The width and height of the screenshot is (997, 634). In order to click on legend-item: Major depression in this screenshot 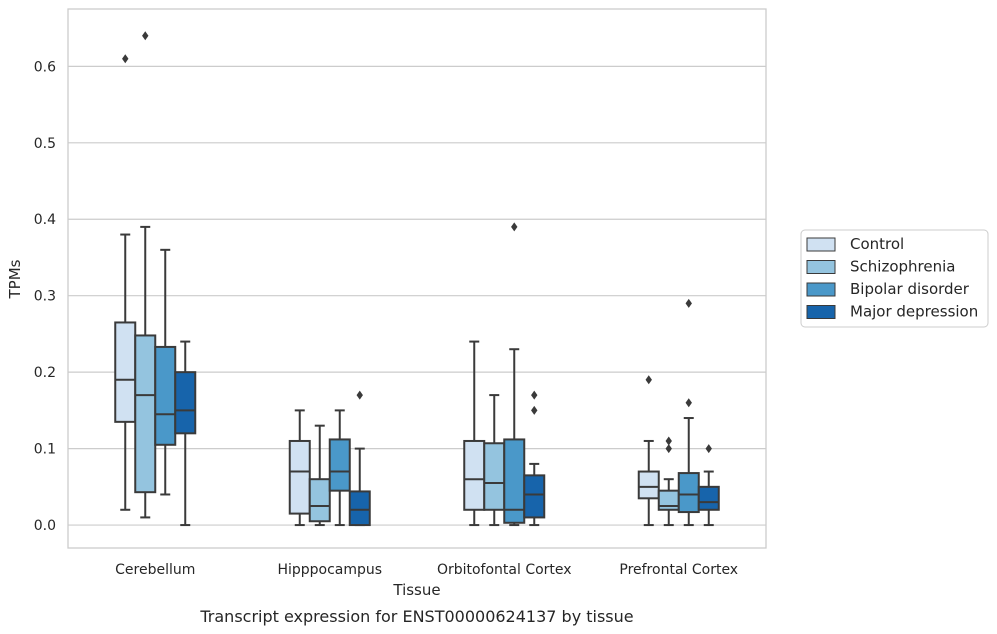, I will do `click(892, 312)`.